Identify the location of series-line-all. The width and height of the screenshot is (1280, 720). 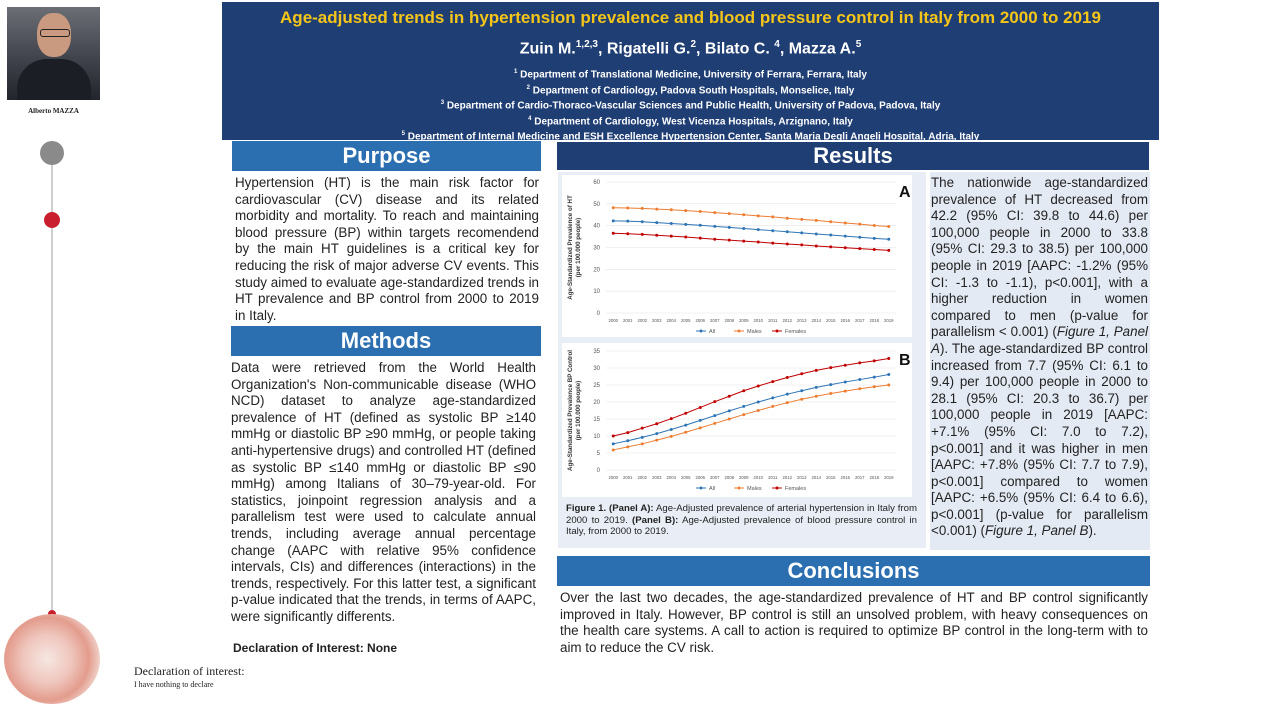
(751, 409).